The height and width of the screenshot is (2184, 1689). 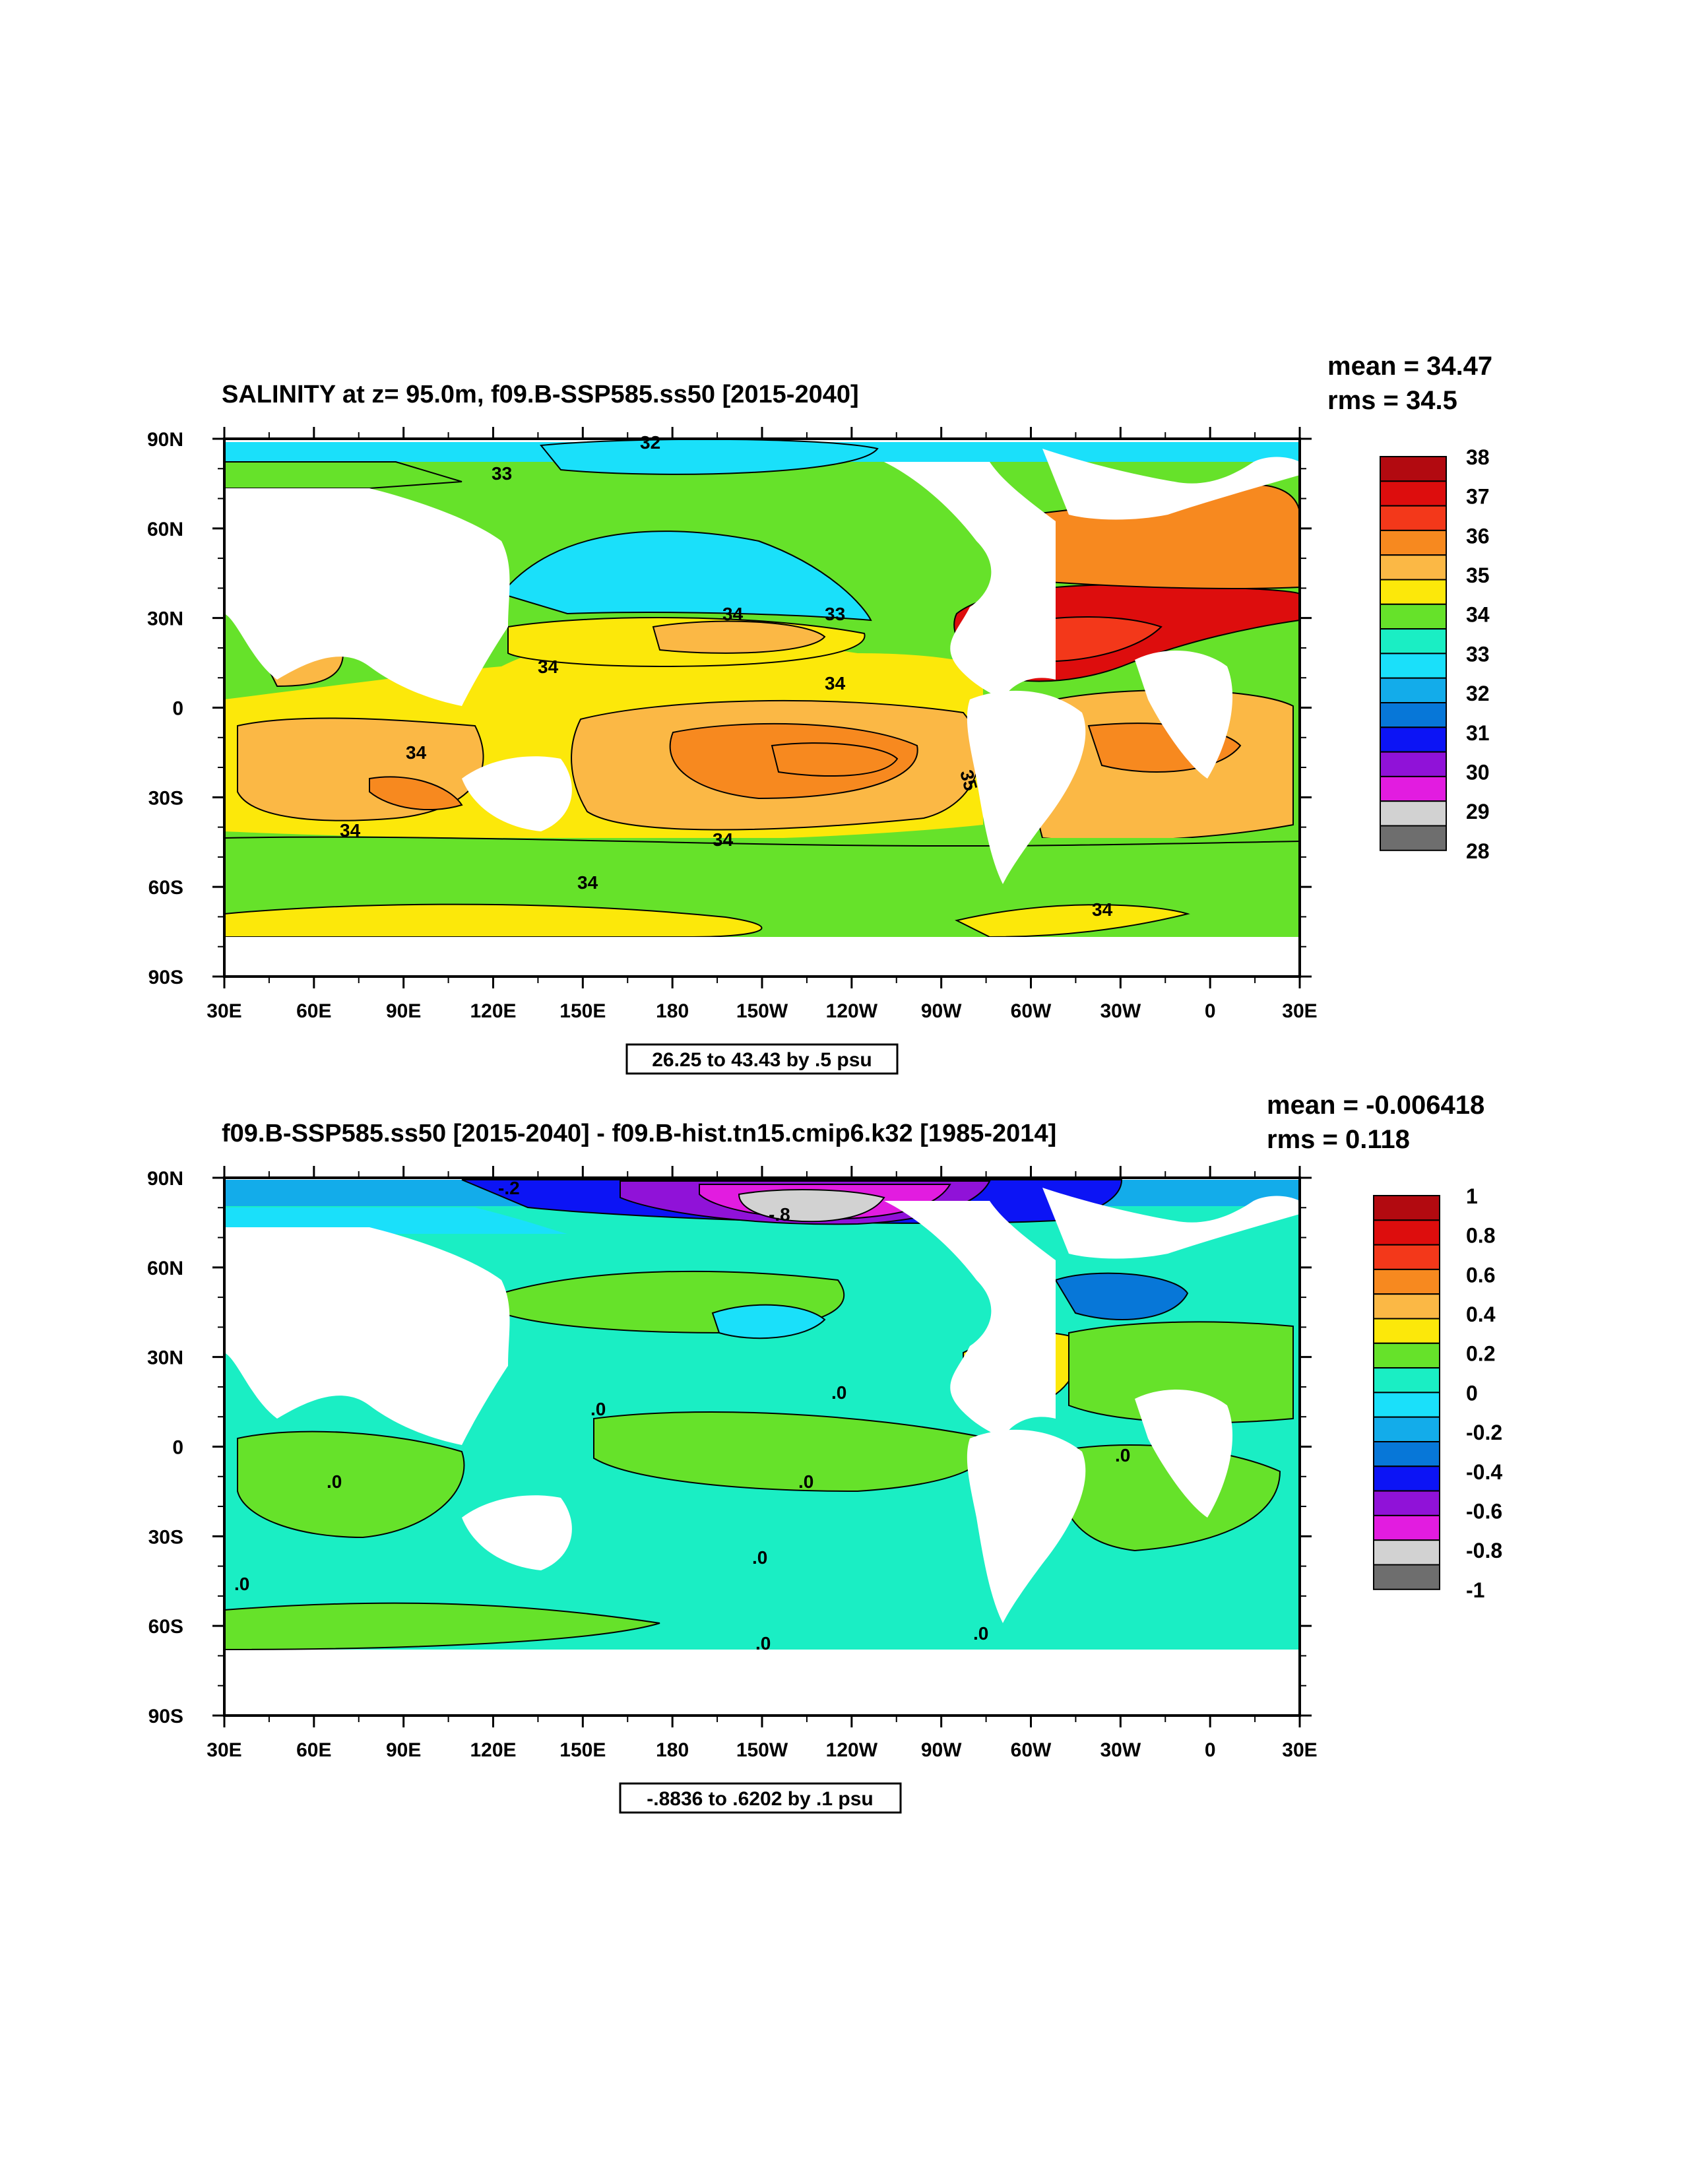 What do you see at coordinates (1475, 1590) in the screenshot?
I see `colorbar-label: -1` at bounding box center [1475, 1590].